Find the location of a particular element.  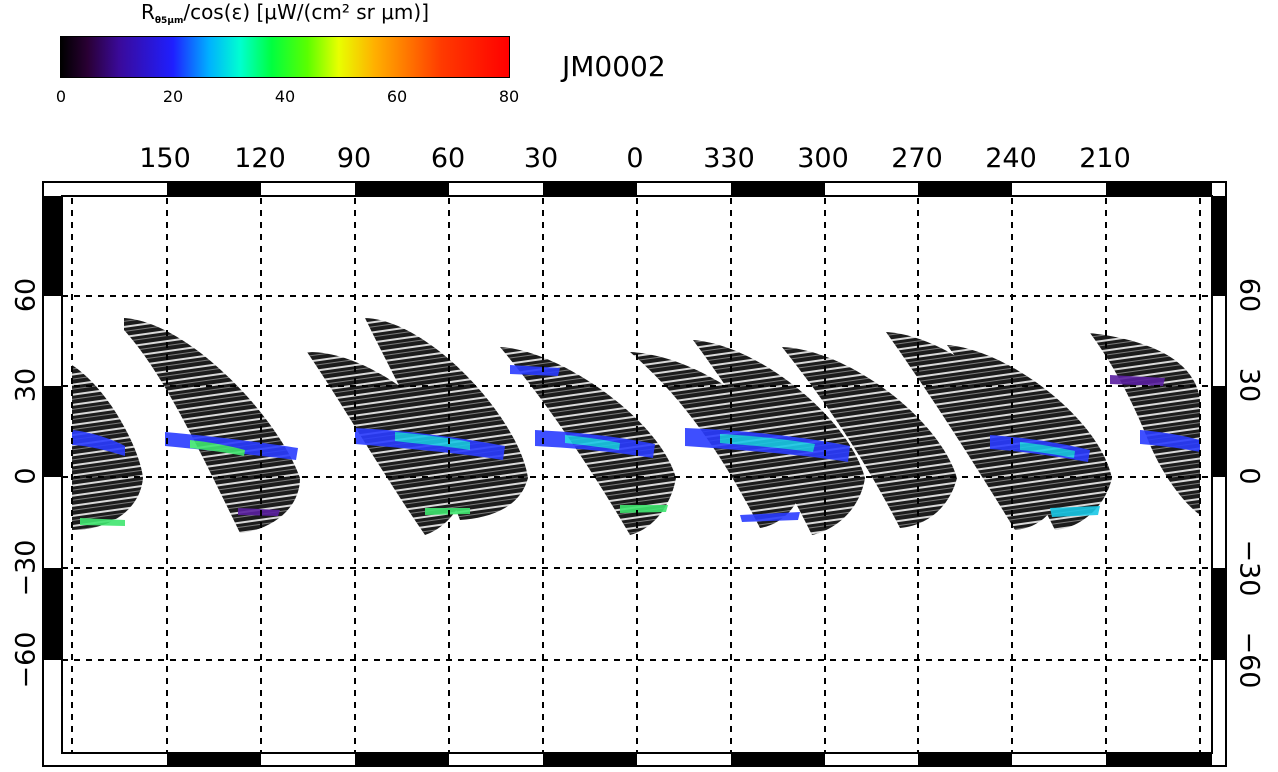

longitude-label: 60 is located at coordinates (448, 158).